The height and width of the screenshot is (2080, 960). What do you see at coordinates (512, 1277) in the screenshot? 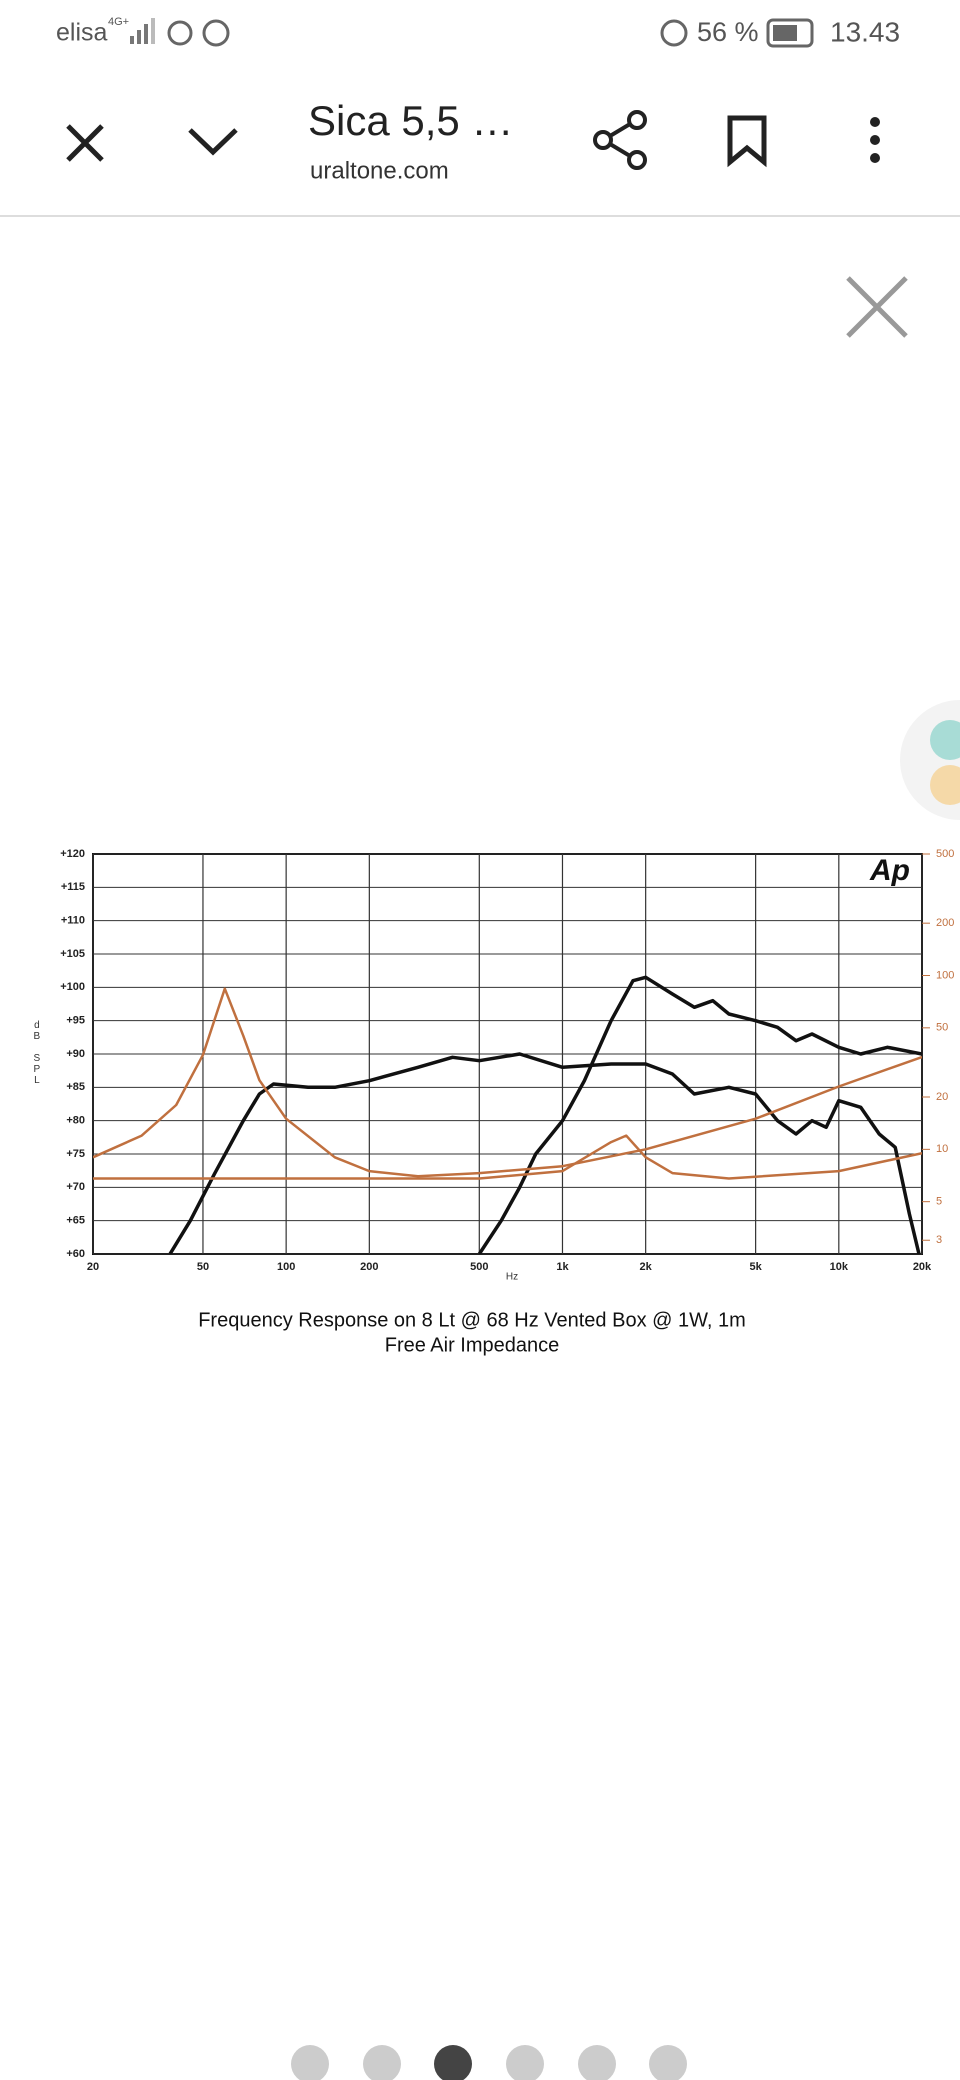
I see `x-axis-label: Hz` at bounding box center [512, 1277].